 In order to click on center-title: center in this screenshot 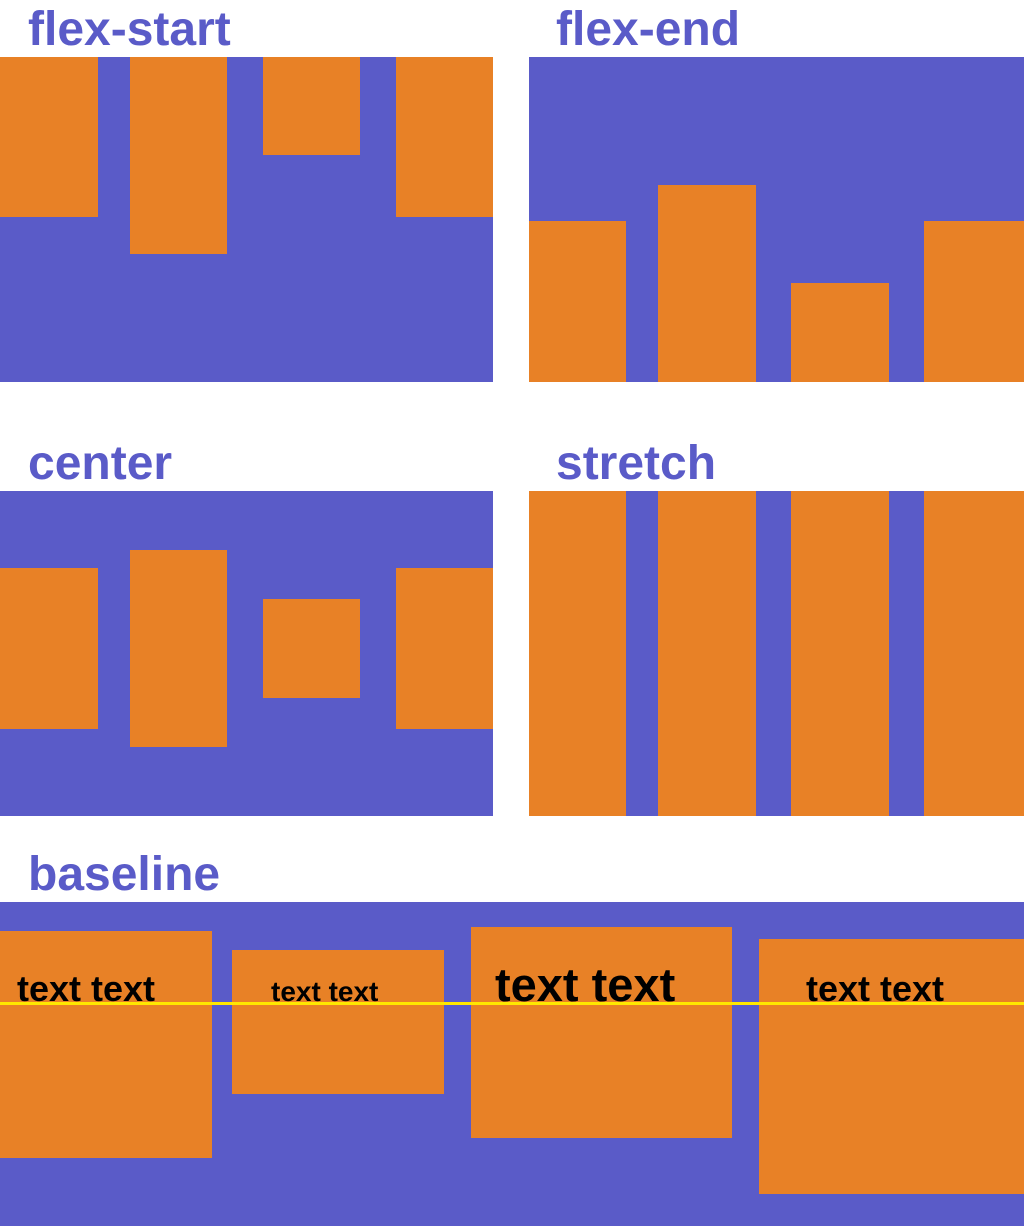, I will do `click(100, 463)`.